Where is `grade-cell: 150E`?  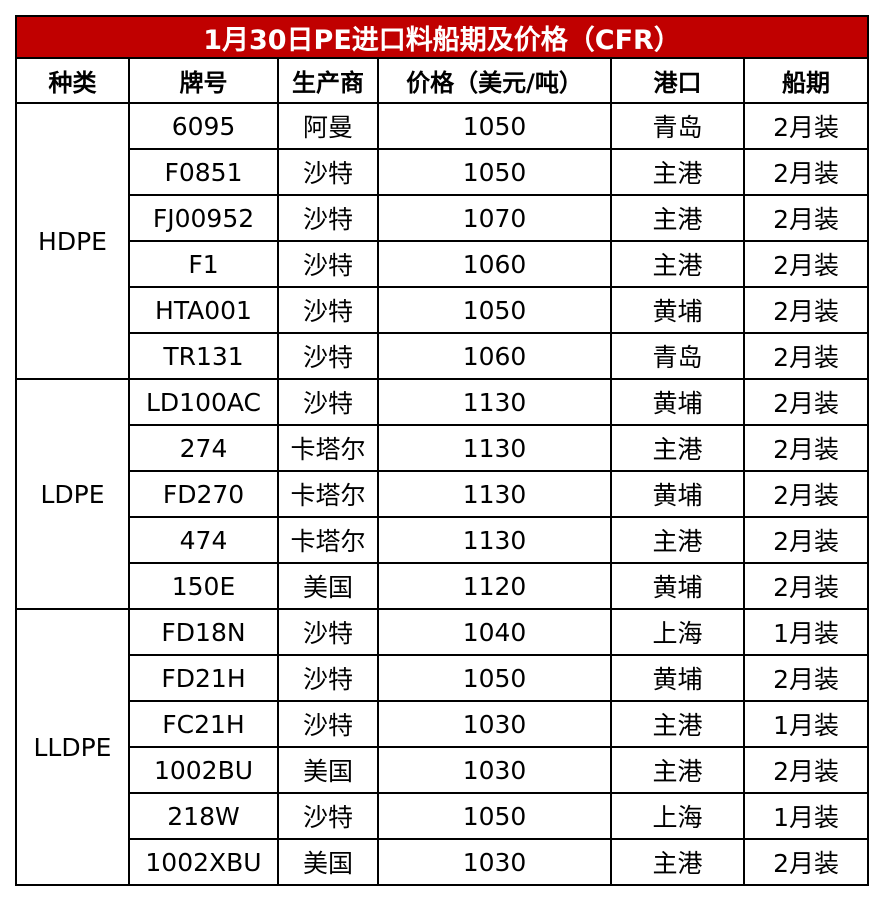
grade-cell: 150E is located at coordinates (203, 586).